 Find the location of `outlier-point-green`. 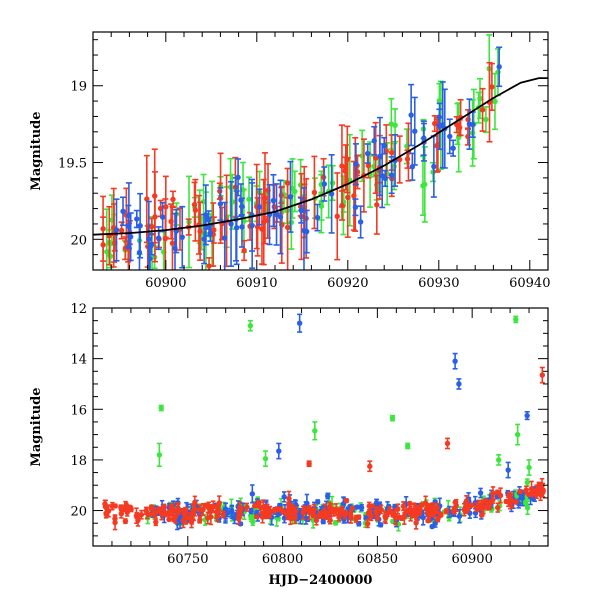

outlier-point-green is located at coordinates (499, 460).